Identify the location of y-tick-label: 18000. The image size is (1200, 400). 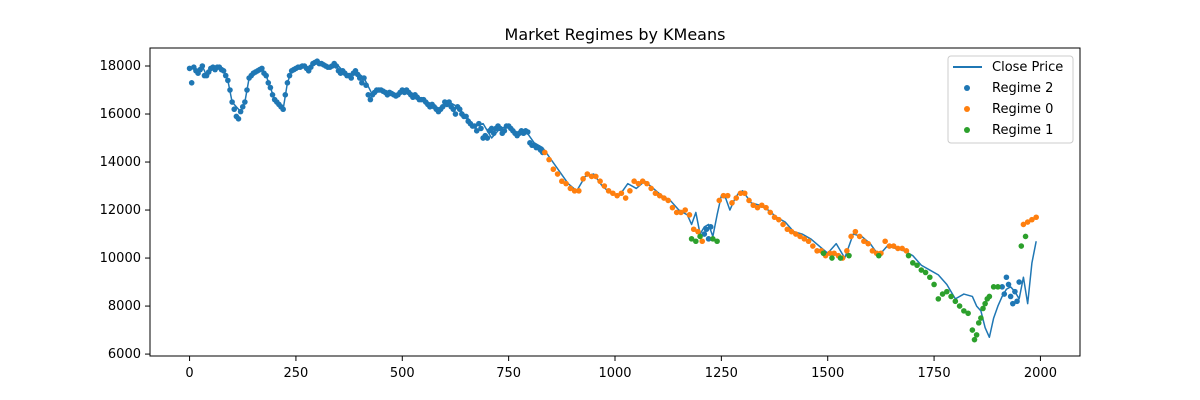
(120, 66).